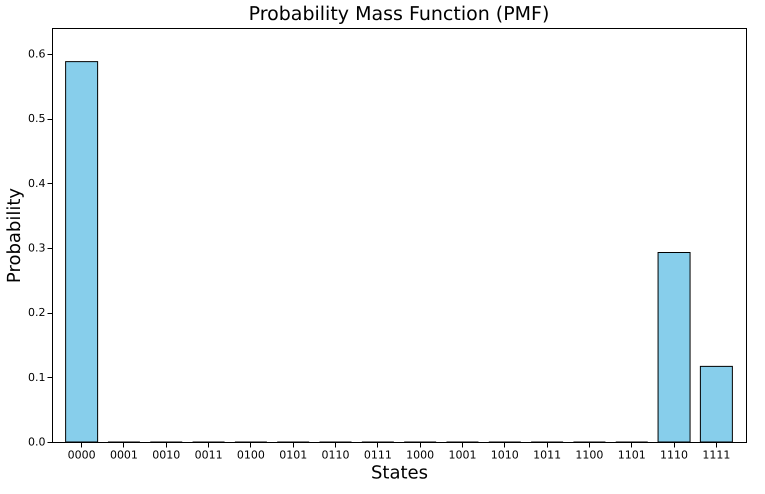 The image size is (765, 494). What do you see at coordinates (166, 455) in the screenshot?
I see `x-tick-label: 0010` at bounding box center [166, 455].